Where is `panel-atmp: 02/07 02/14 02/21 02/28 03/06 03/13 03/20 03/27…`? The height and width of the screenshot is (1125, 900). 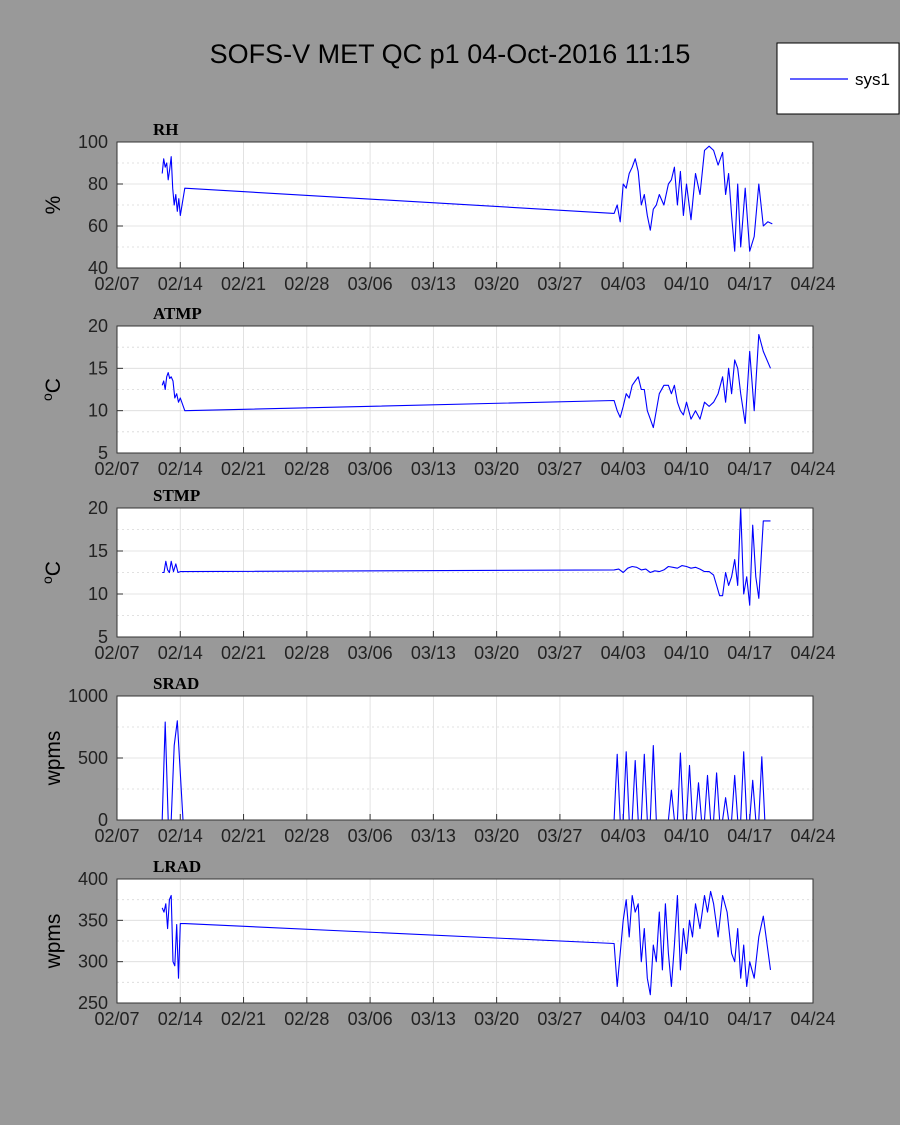
panel-atmp: 02/07 02/14 02/21 02/28 03/06 03/13 03/20 03/27… is located at coordinates (437, 391).